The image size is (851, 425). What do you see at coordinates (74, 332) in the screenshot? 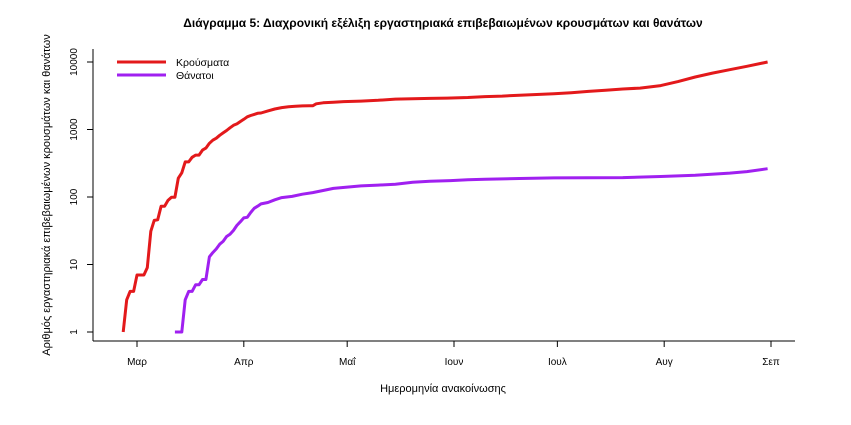
I see `y-tick-label: 1` at bounding box center [74, 332].